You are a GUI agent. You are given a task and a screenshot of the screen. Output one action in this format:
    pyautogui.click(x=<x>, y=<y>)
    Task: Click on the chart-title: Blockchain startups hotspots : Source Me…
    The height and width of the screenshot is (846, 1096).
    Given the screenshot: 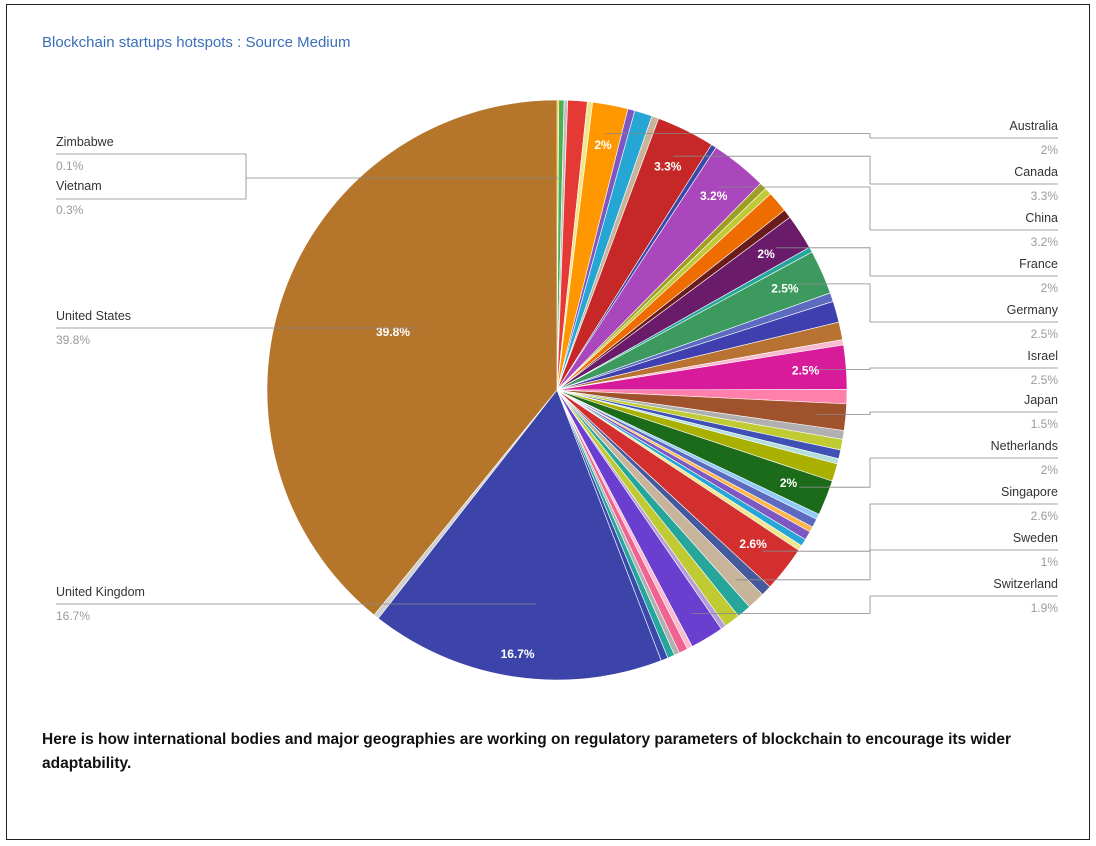 What is the action you would take?
    pyautogui.click(x=196, y=42)
    